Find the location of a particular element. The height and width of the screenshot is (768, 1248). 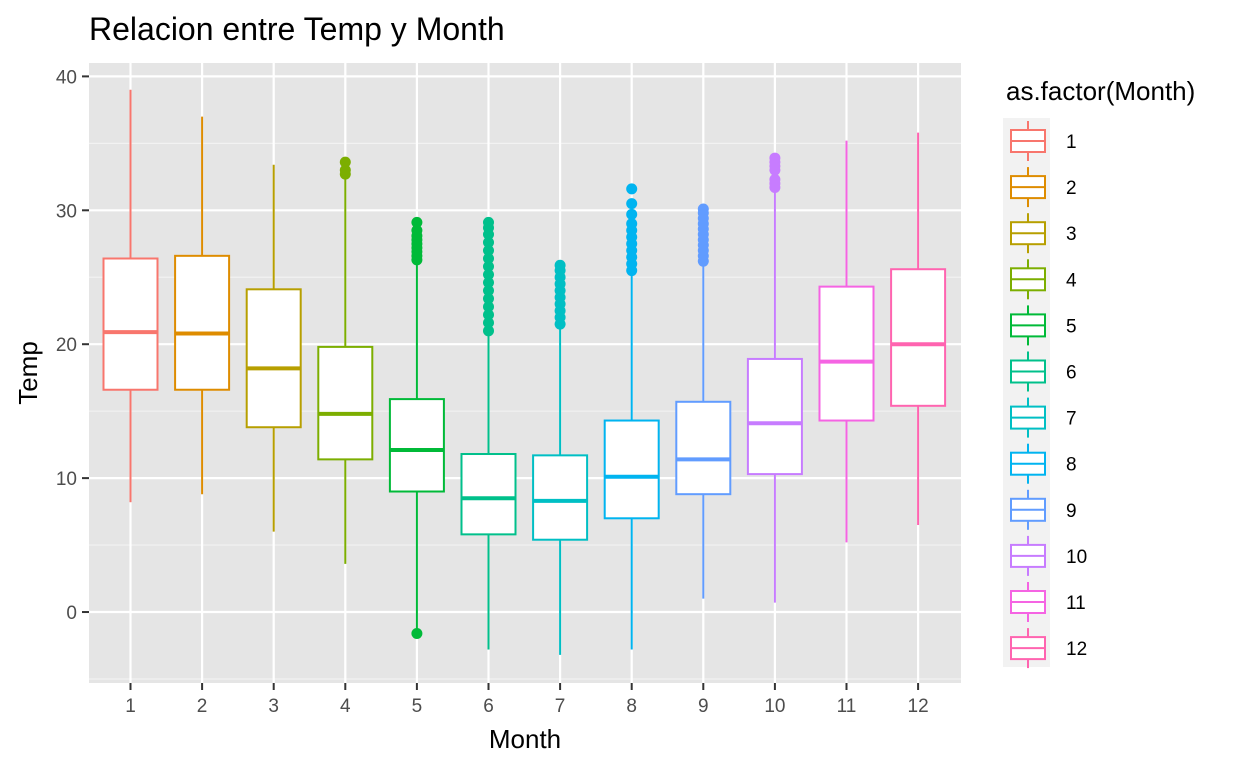

x-tick-label: 10 is located at coordinates (774, 706).